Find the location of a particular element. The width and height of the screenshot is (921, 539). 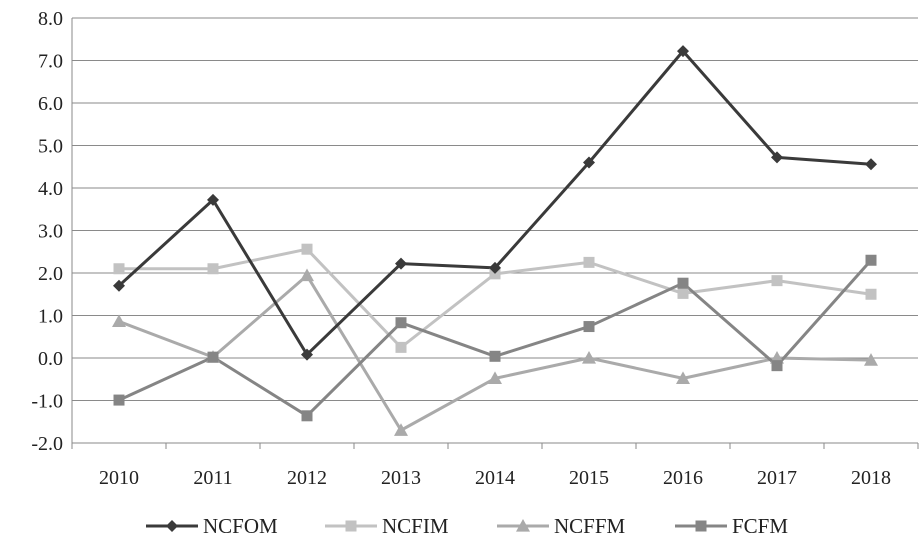

y-tick-label: -2.0 is located at coordinates (47, 444).